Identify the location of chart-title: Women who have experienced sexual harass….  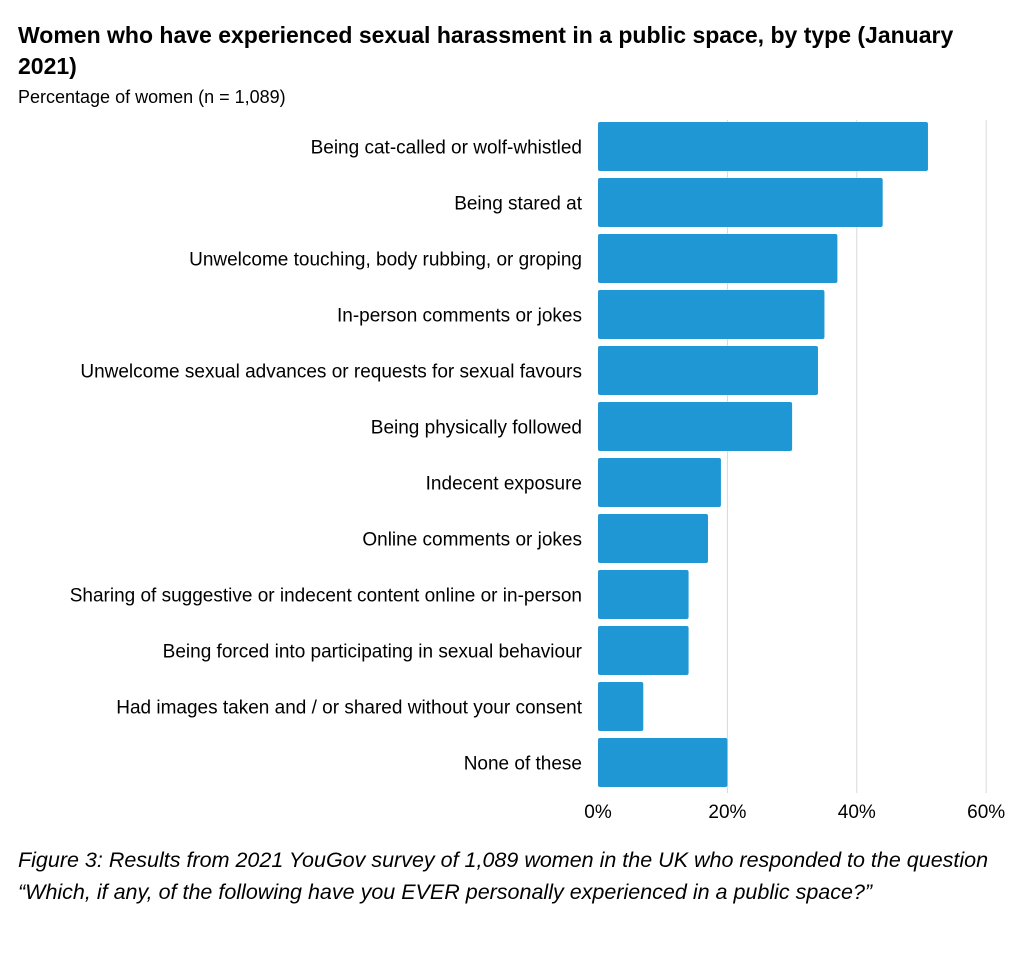
(486, 50).